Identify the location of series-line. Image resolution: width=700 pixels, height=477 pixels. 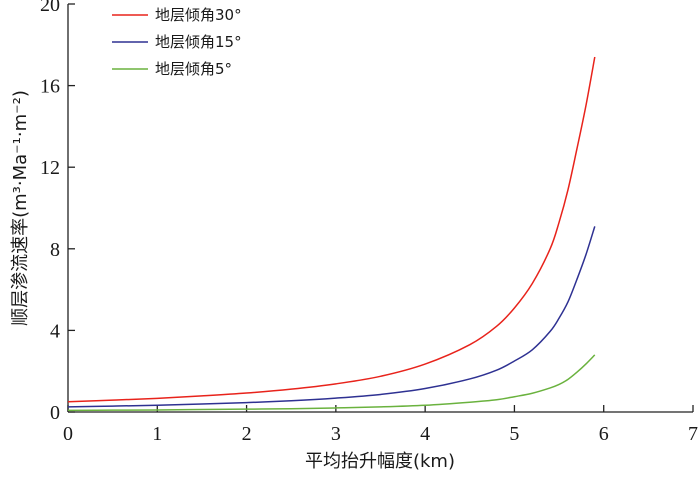
(331, 383).